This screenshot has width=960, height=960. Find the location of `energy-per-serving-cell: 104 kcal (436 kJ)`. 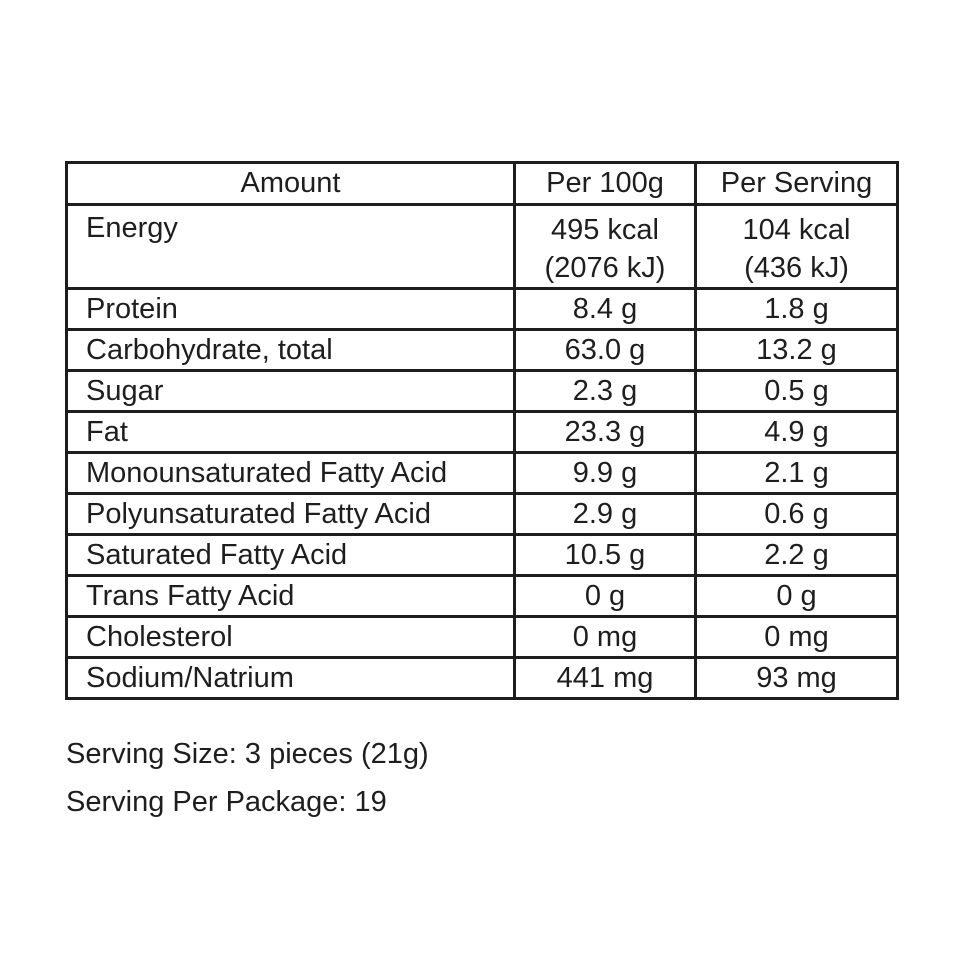

energy-per-serving-cell: 104 kcal (436 kJ) is located at coordinates (796, 246).